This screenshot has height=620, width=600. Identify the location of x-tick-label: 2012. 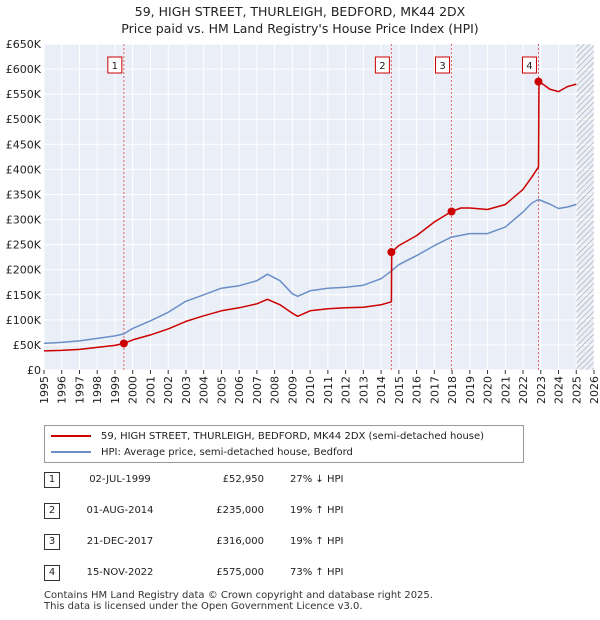
(346, 390).